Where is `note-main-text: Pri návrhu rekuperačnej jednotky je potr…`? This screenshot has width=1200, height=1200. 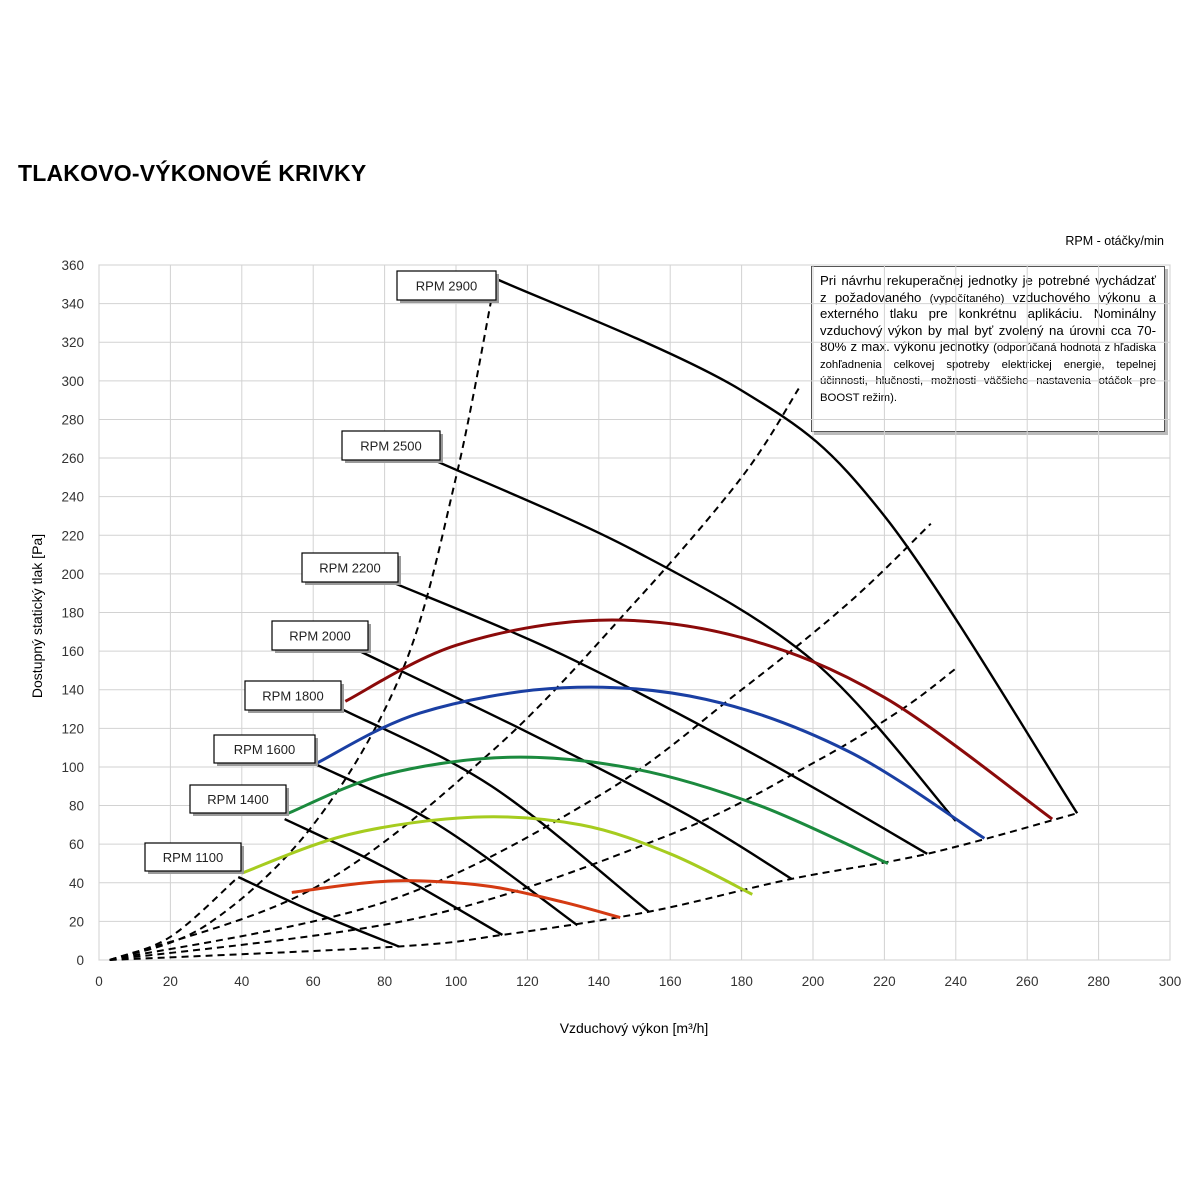
note-main-text: Pri návrhu rekuperačnej jednotky je potr… is located at coordinates (988, 289).